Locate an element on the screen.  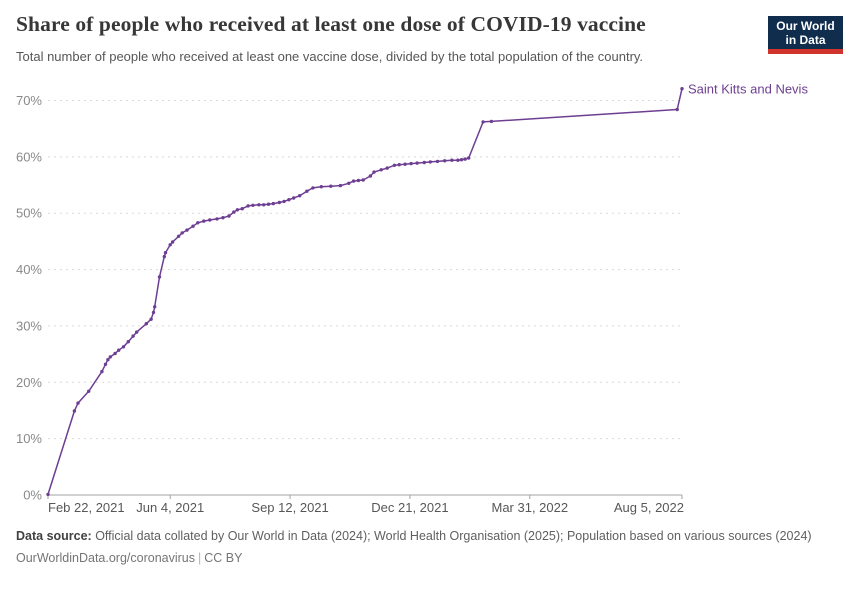
entity-label: Saint Kitts and Nevis is located at coordinates (748, 89).